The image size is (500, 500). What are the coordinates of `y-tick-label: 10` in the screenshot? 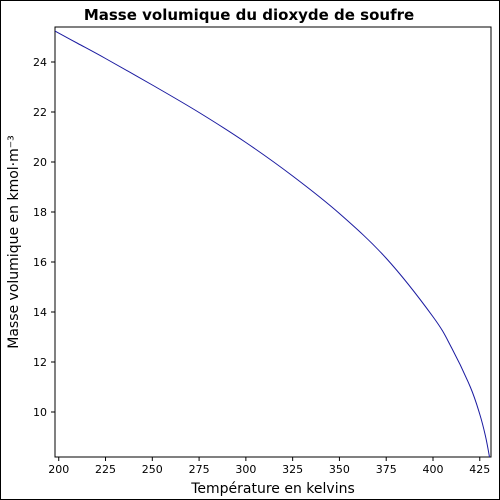 It's located at (40, 412).